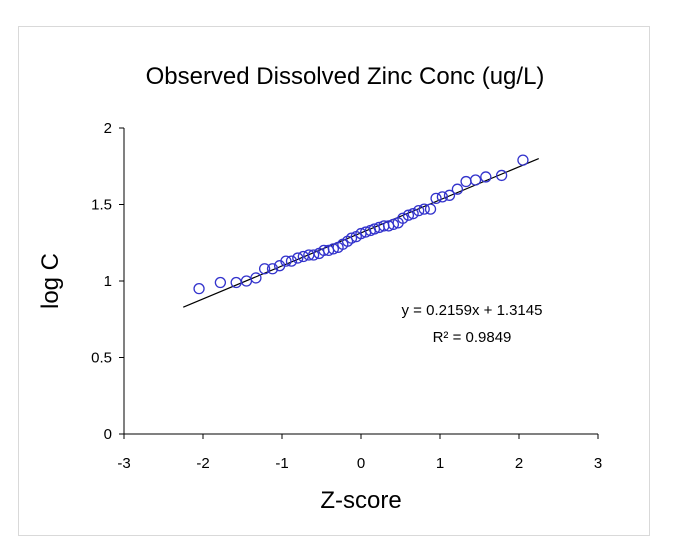 The height and width of the screenshot is (560, 675). I want to click on y-tick-label: 2, so click(108, 128).